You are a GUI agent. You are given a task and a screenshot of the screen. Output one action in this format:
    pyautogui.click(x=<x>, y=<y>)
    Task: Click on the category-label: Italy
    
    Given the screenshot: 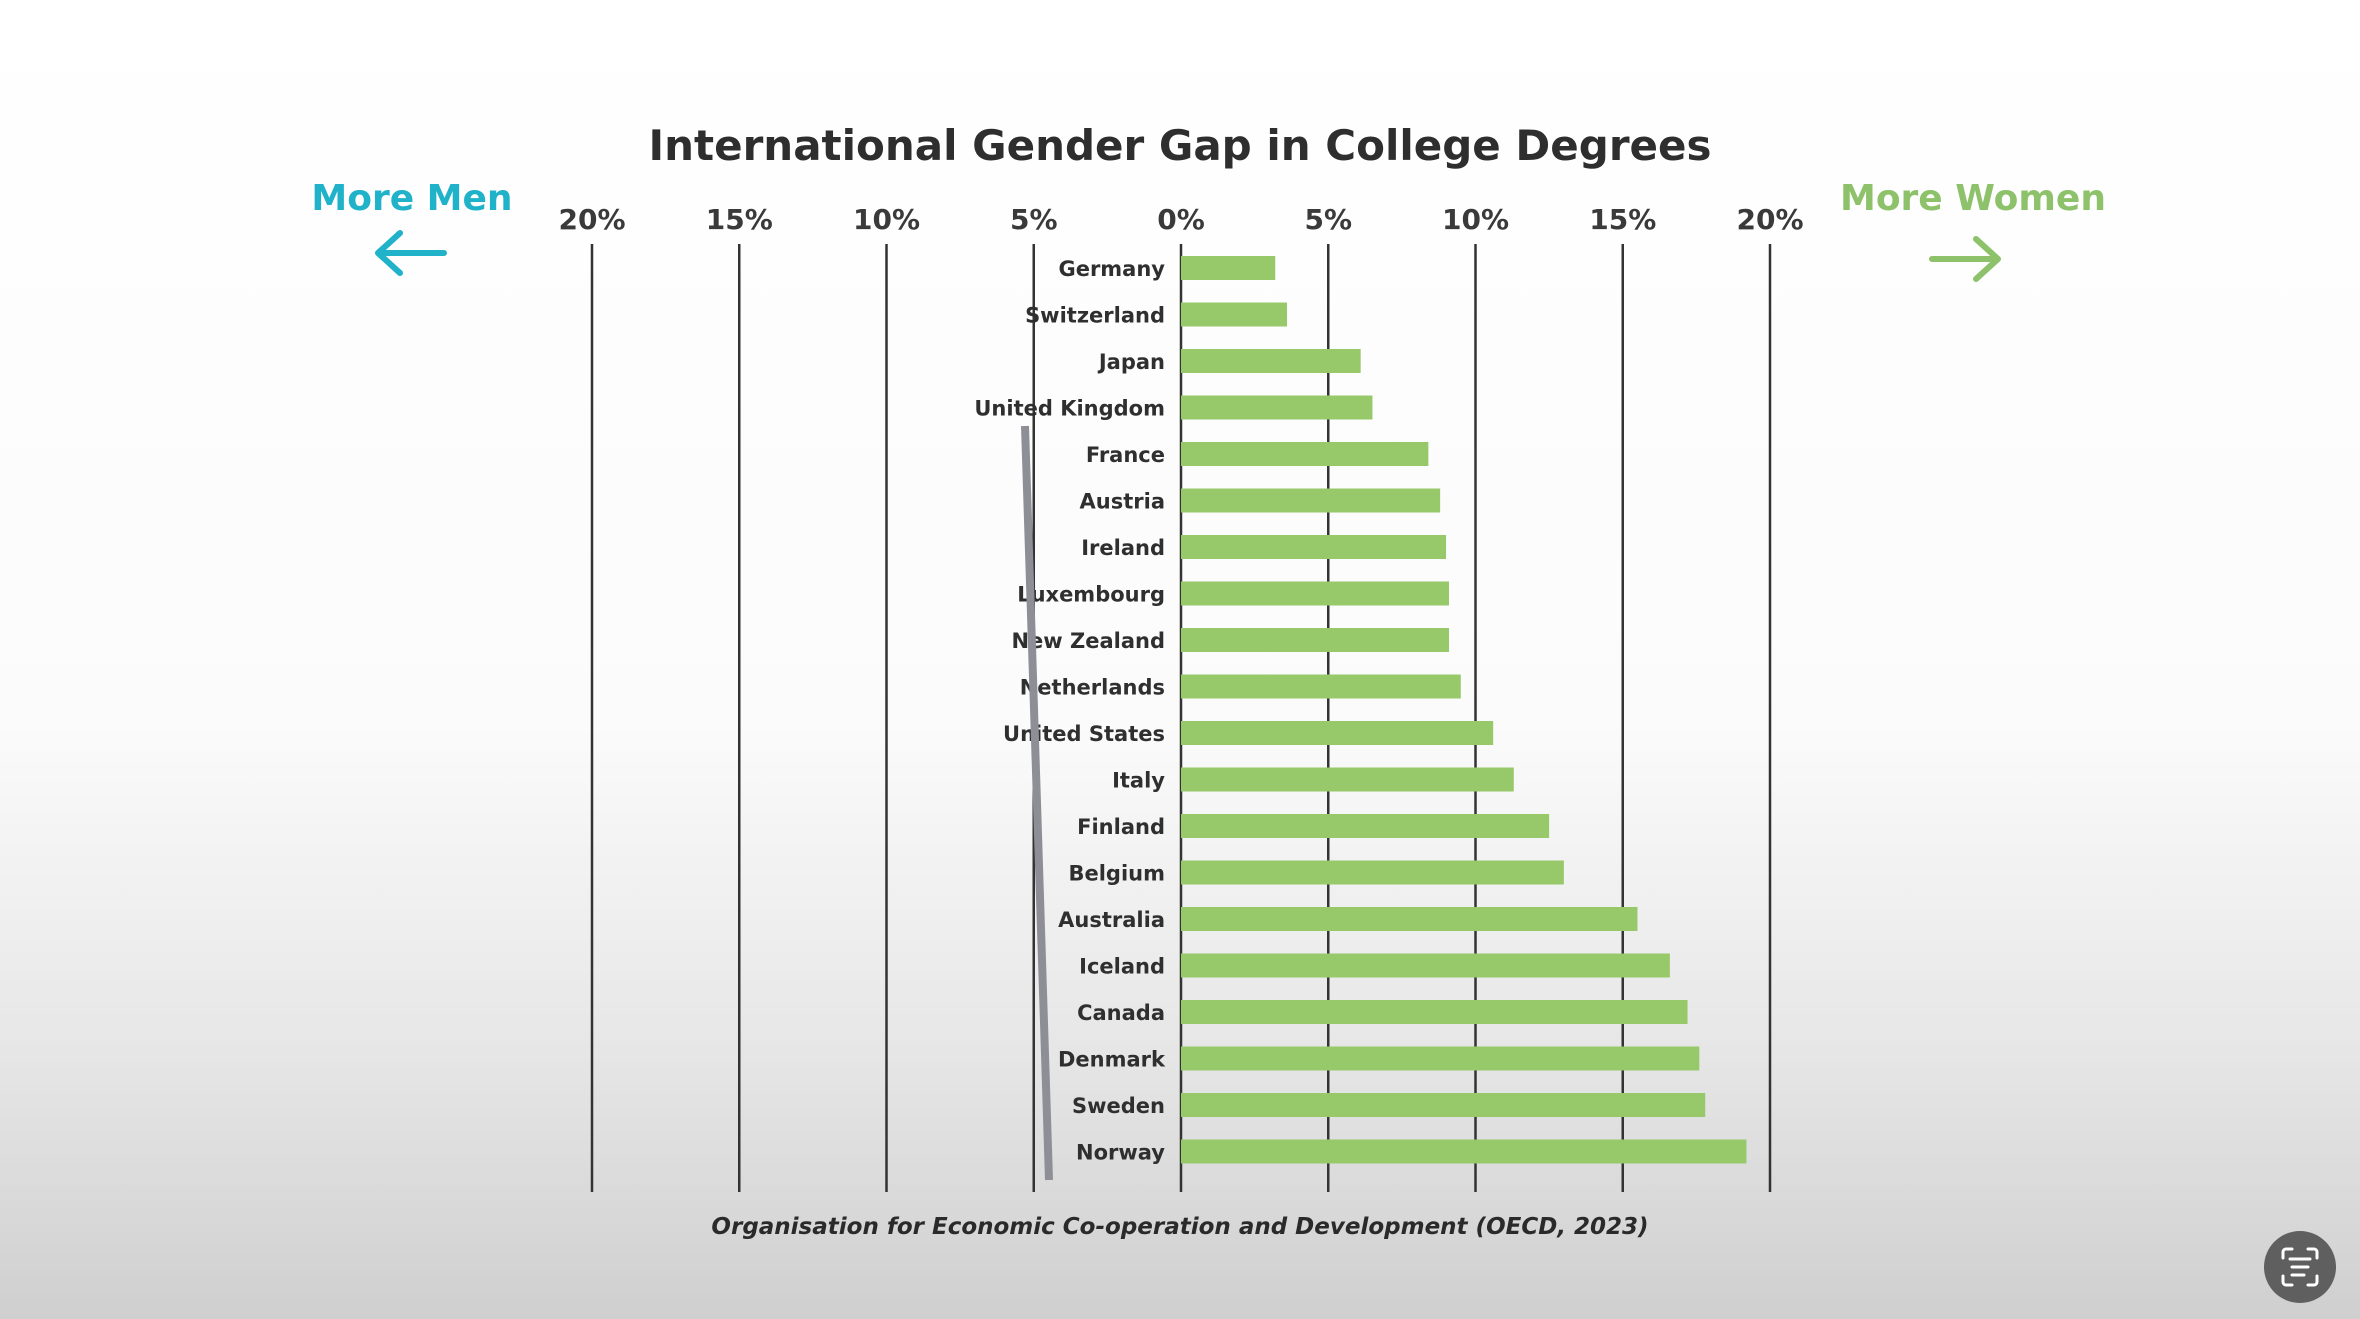 What is the action you would take?
    pyautogui.click(x=1138, y=781)
    